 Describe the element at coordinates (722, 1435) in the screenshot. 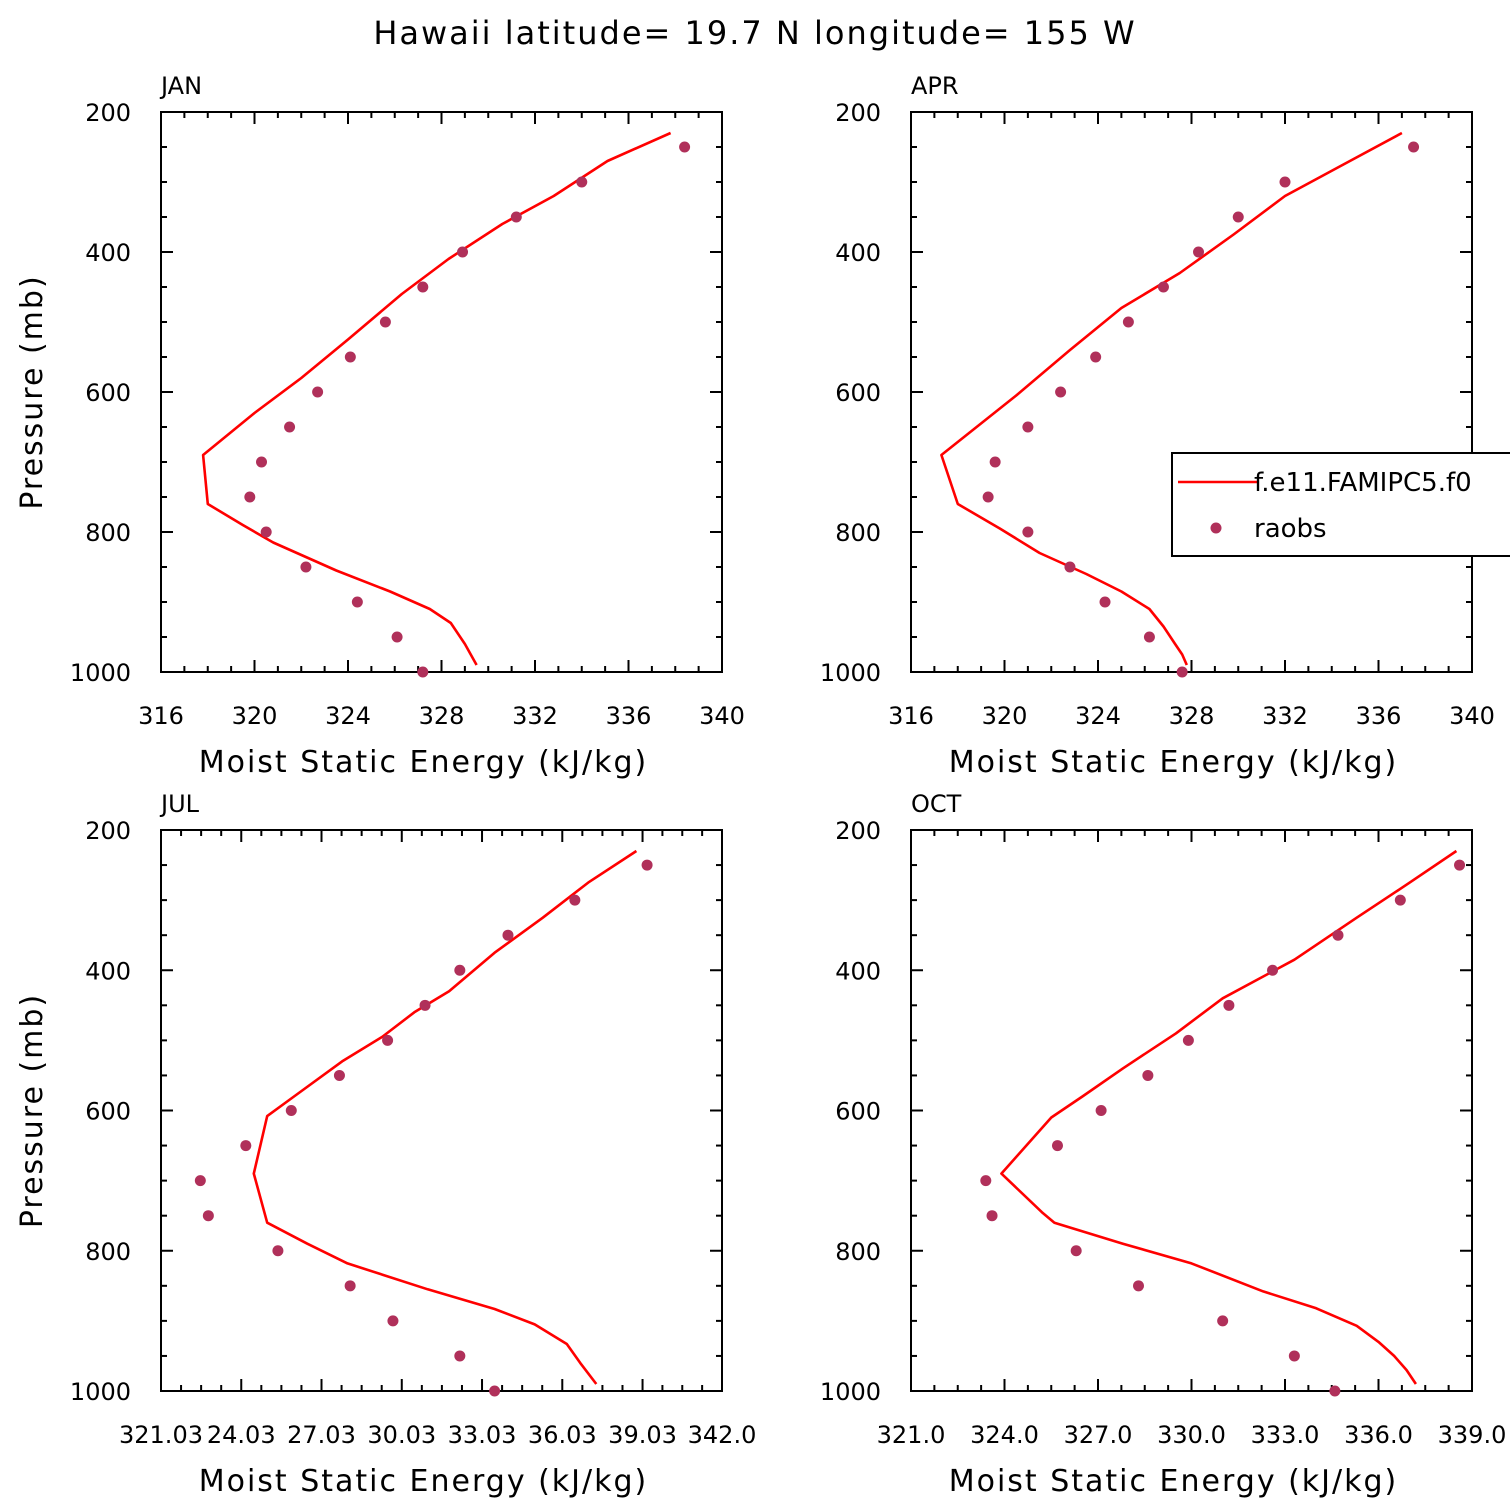

I see `x-tick-label: 342.0` at that location.